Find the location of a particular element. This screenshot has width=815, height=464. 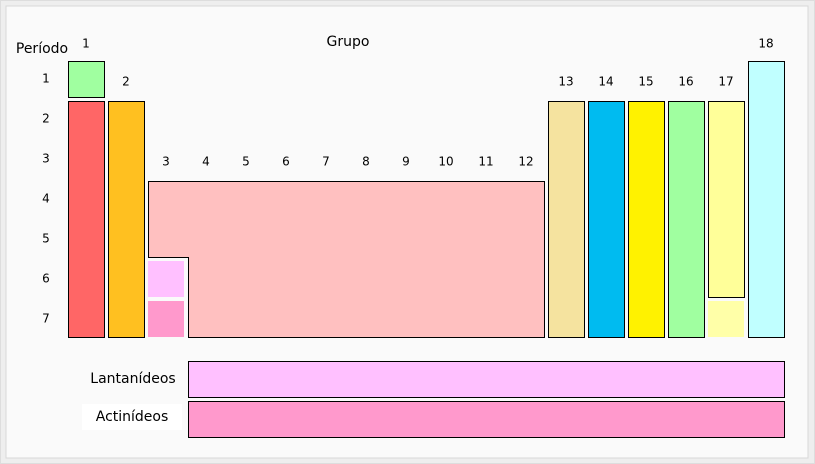

lanthanides-label: Lantanídeos is located at coordinates (132, 379).